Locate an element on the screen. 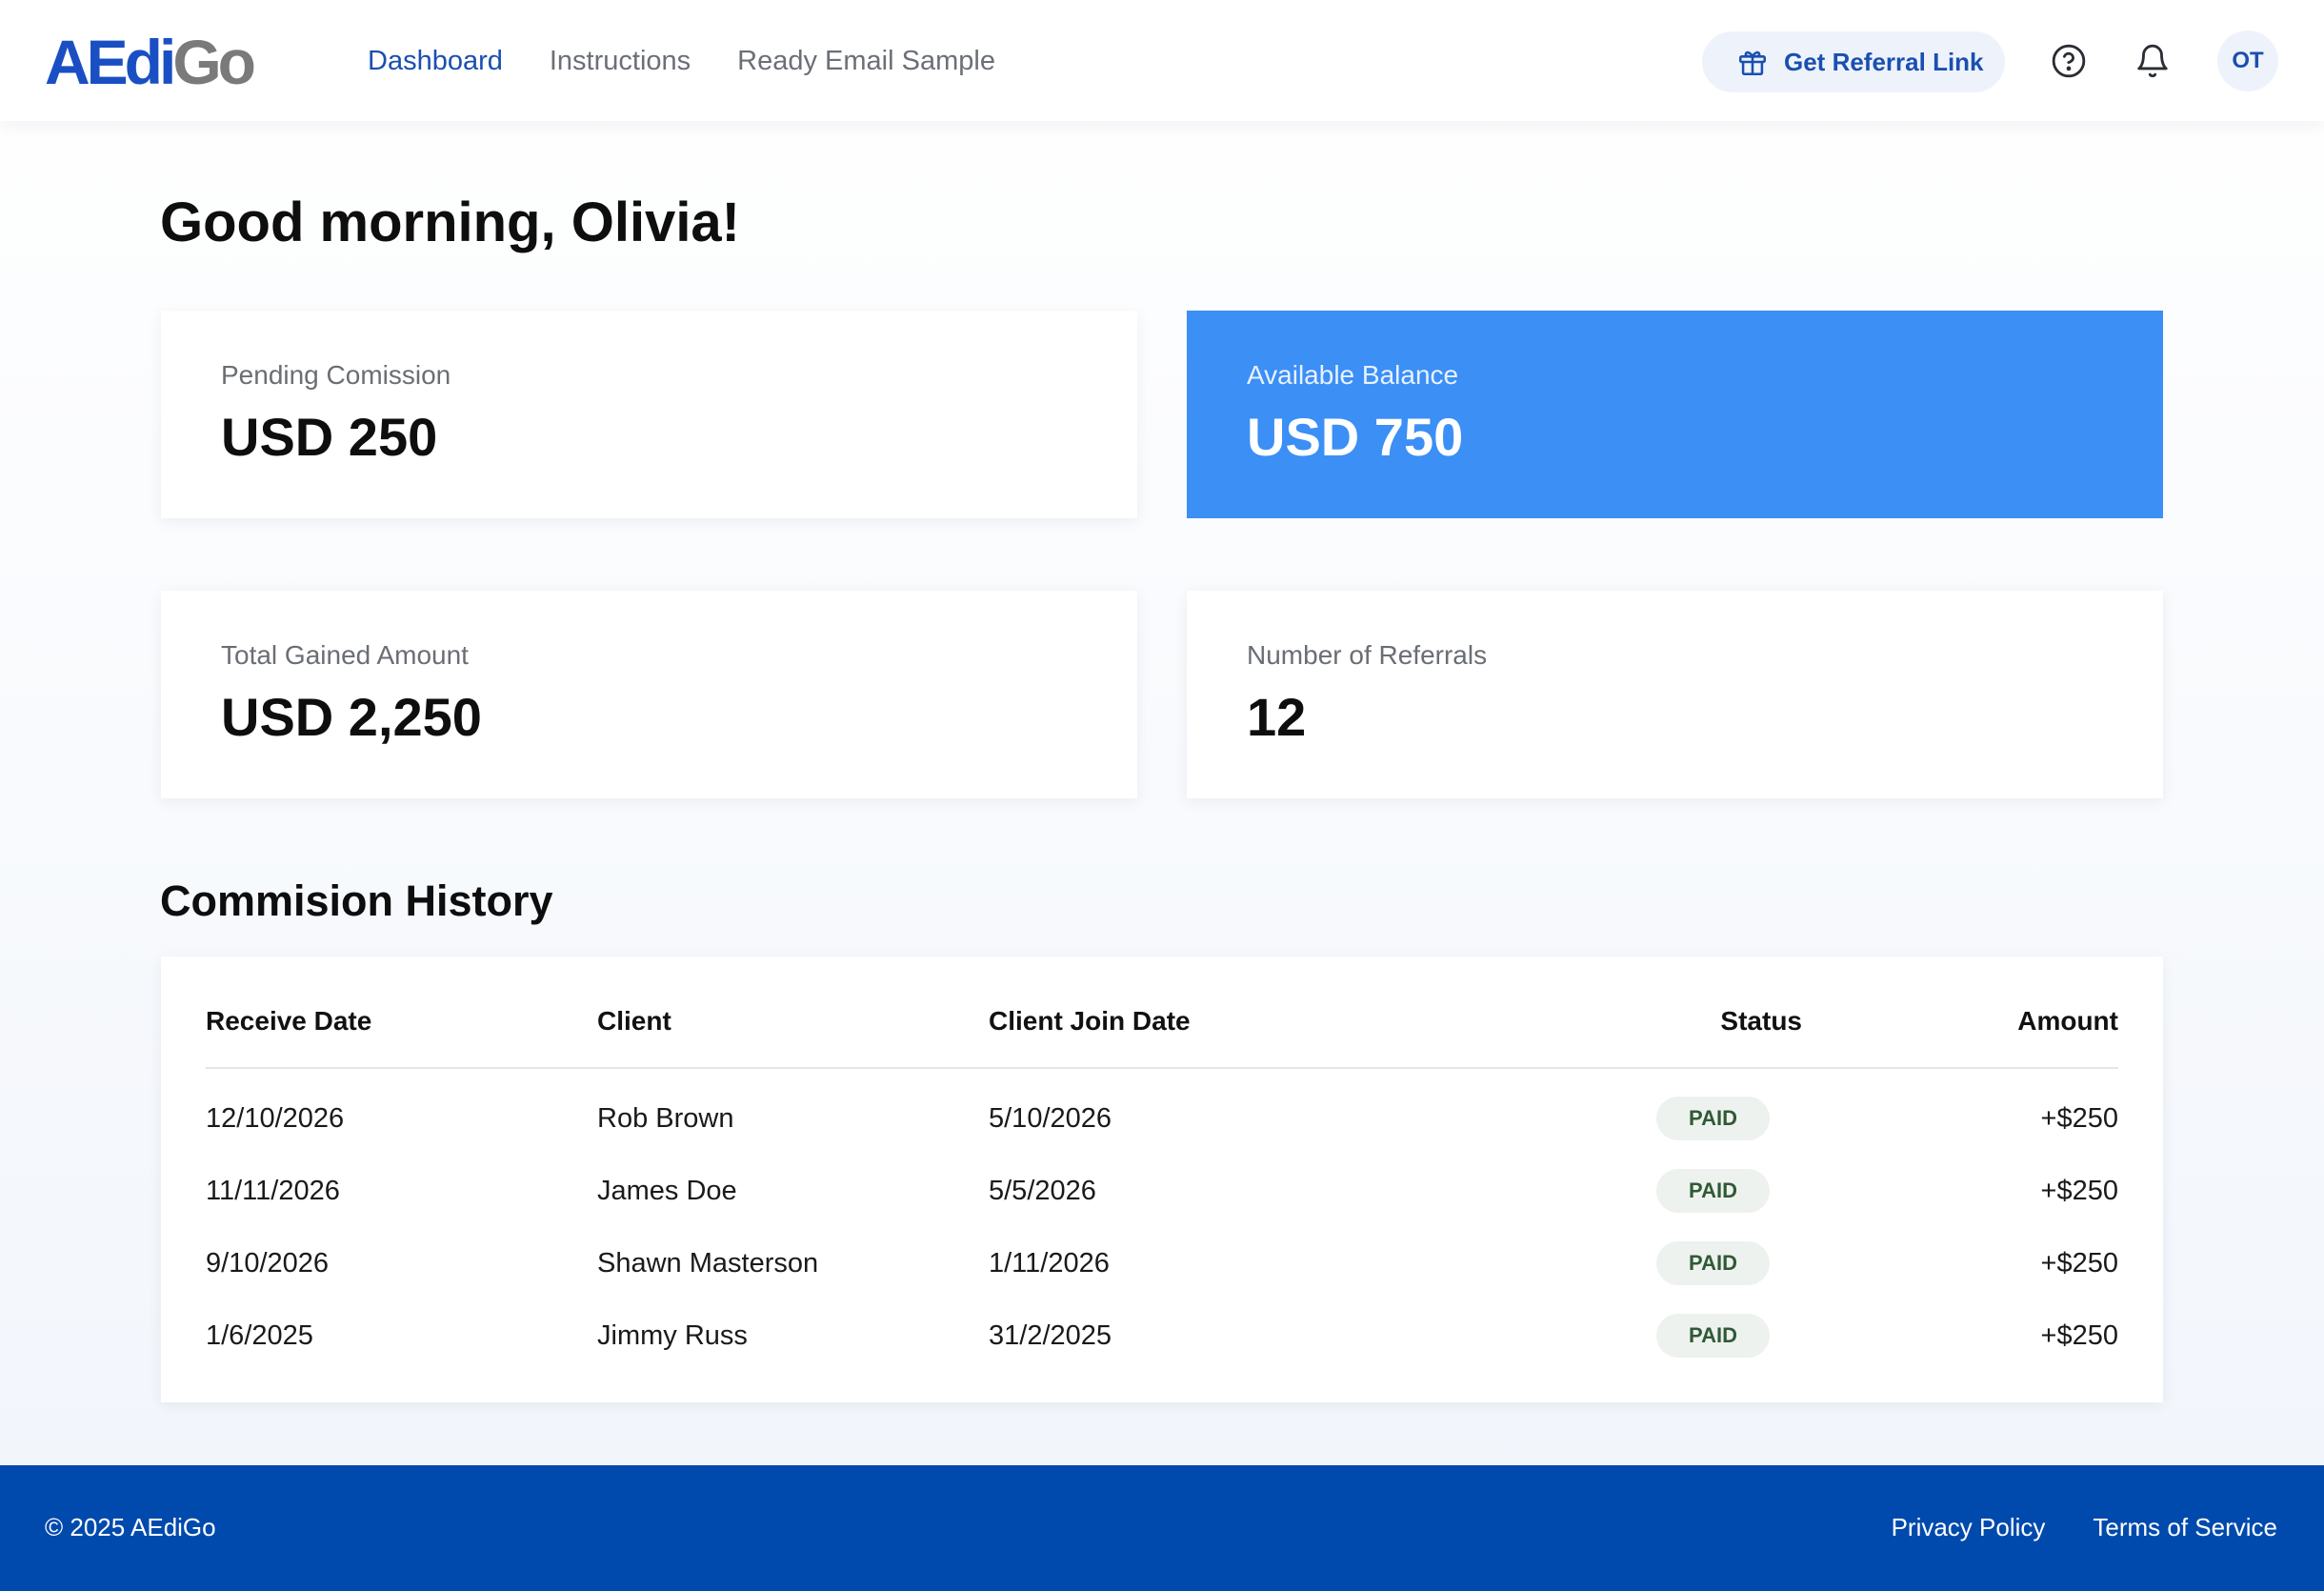 The height and width of the screenshot is (1591, 2324). column-header-status: Status is located at coordinates (1761, 1021).